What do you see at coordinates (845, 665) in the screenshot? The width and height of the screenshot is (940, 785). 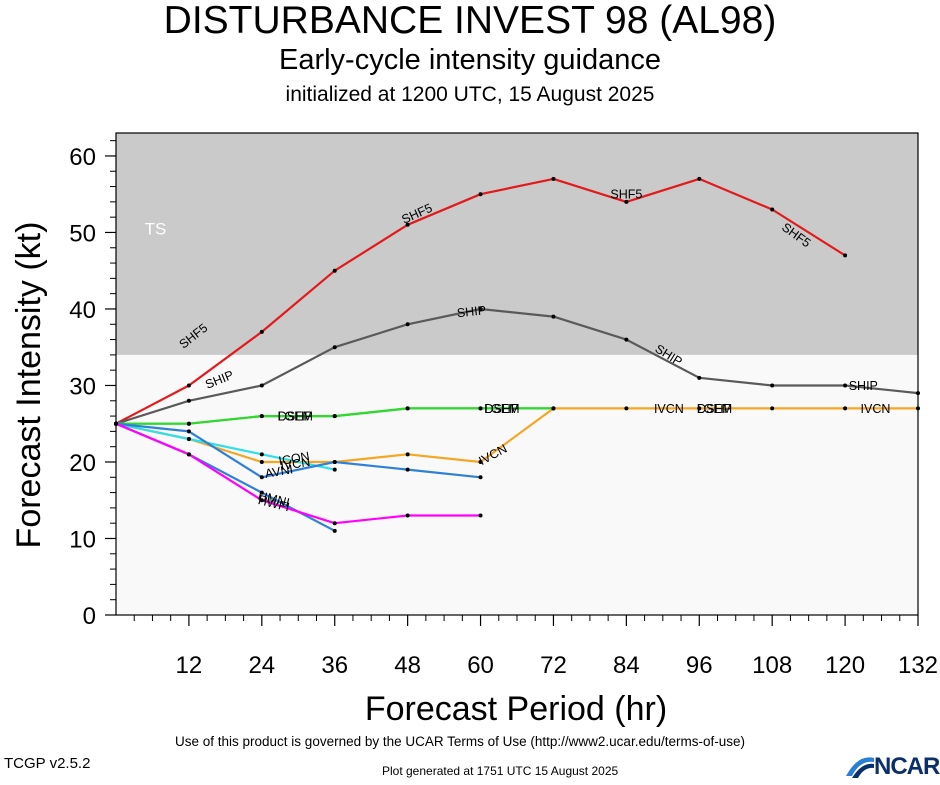 I see `x-tick-label: 120` at bounding box center [845, 665].